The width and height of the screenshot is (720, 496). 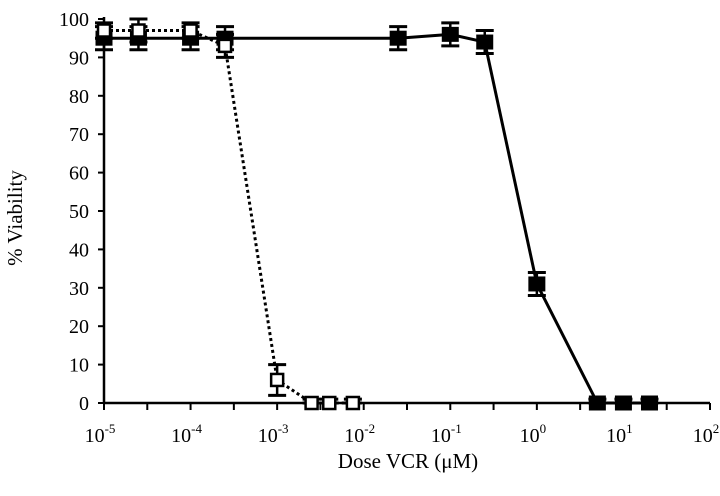 I want to click on y-tick-label: 20, so click(x=79, y=327).